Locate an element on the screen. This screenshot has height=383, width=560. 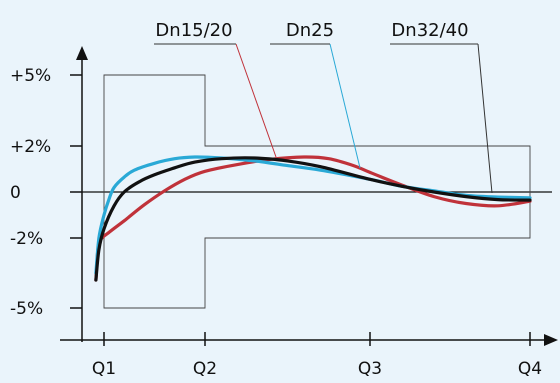
x-tick-label: Q1 is located at coordinates (104, 369).